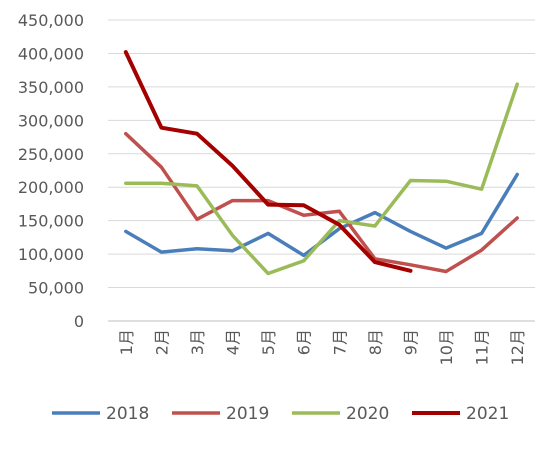 The height and width of the screenshot is (449, 550). Describe the element at coordinates (410, 342) in the screenshot. I see `x-tick-label: 9月` at that location.